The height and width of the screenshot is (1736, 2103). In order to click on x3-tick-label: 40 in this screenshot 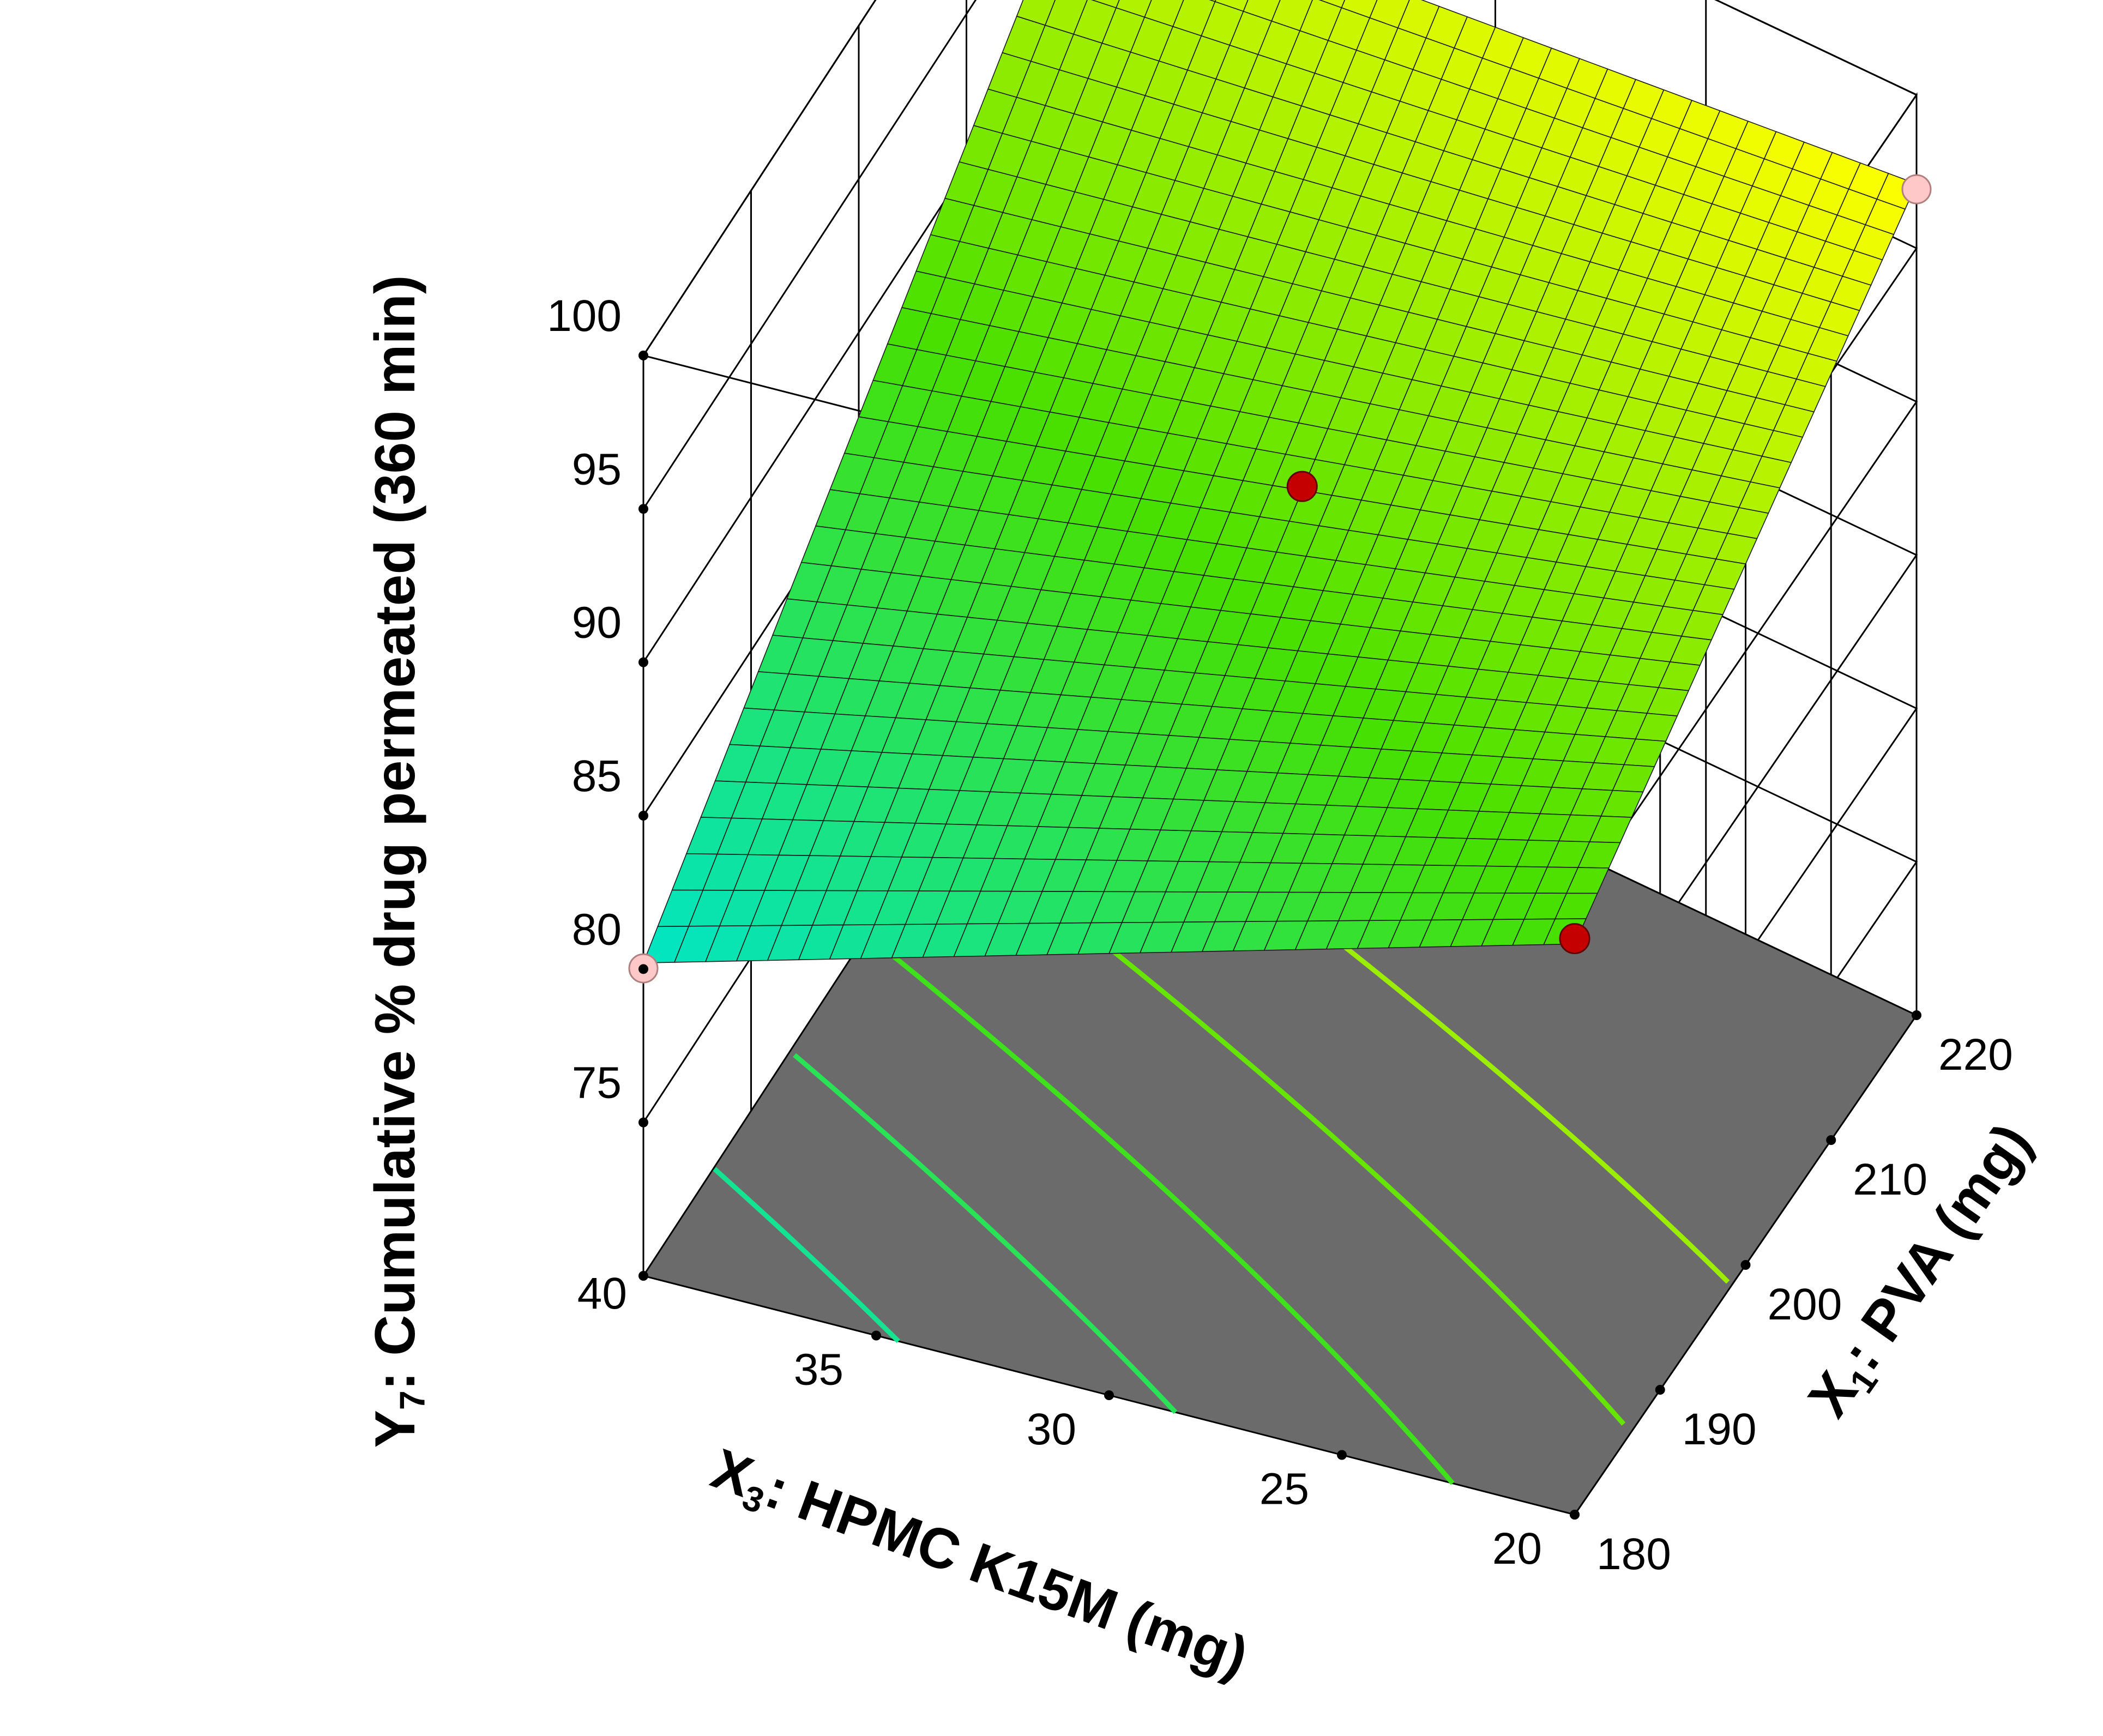, I will do `click(602, 1293)`.